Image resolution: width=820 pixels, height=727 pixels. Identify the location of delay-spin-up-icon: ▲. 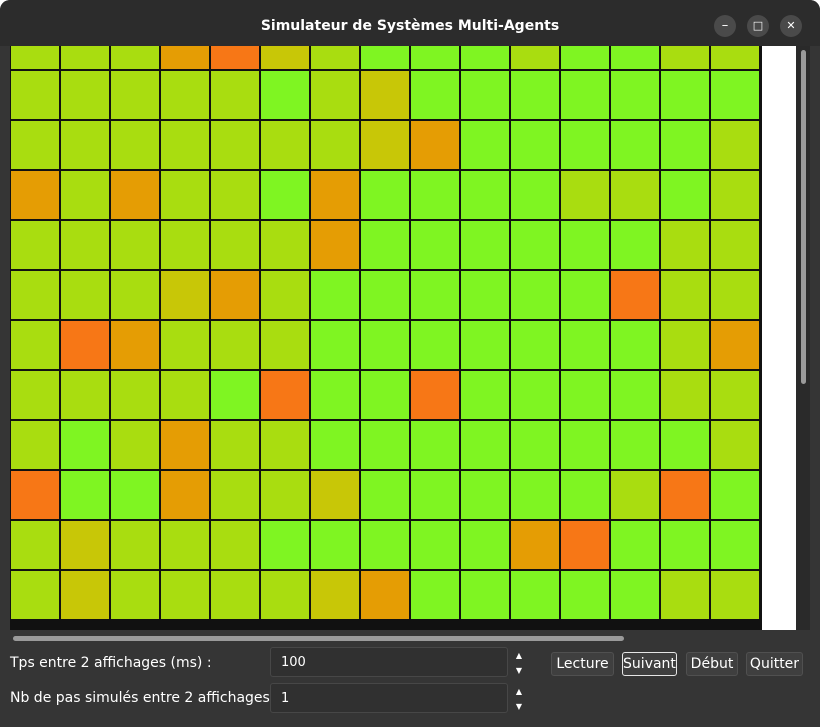
(519, 655).